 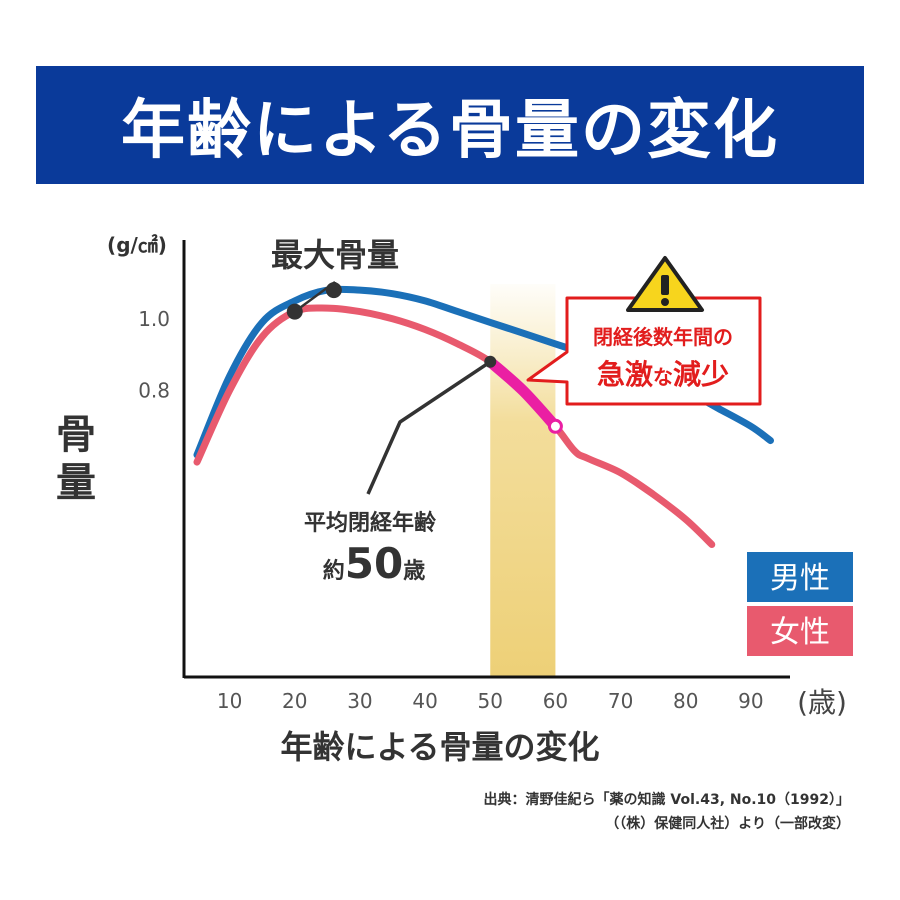 What do you see at coordinates (666, 800) in the screenshot?
I see `source-line-1: 出典：清野佳紀ら「薬の知識 Vol.43, No.10（1992）」` at bounding box center [666, 800].